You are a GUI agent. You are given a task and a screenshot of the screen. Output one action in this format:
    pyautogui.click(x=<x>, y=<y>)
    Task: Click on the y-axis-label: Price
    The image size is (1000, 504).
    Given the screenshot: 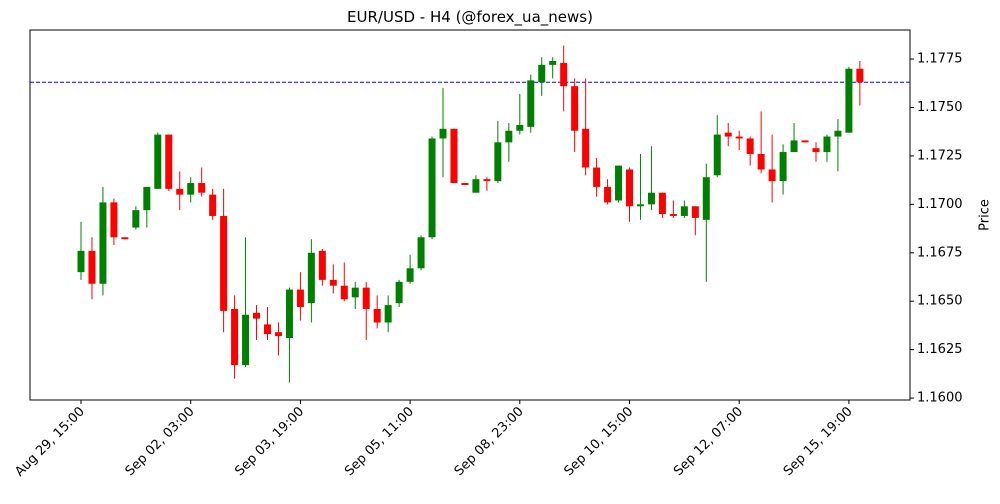 What is the action you would take?
    pyautogui.click(x=985, y=215)
    